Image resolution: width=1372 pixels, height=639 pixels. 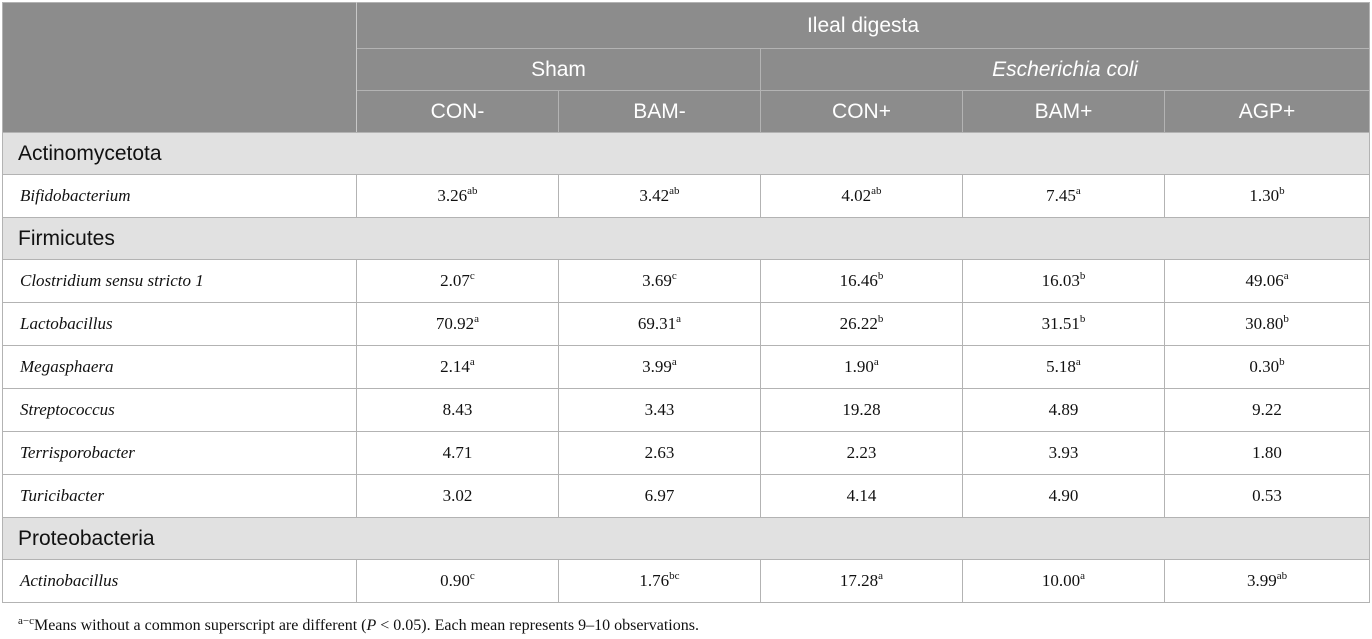 I want to click on header-row-columns: CON- BAM- CON+ BAM+ AGP+, so click(x=687, y=111).